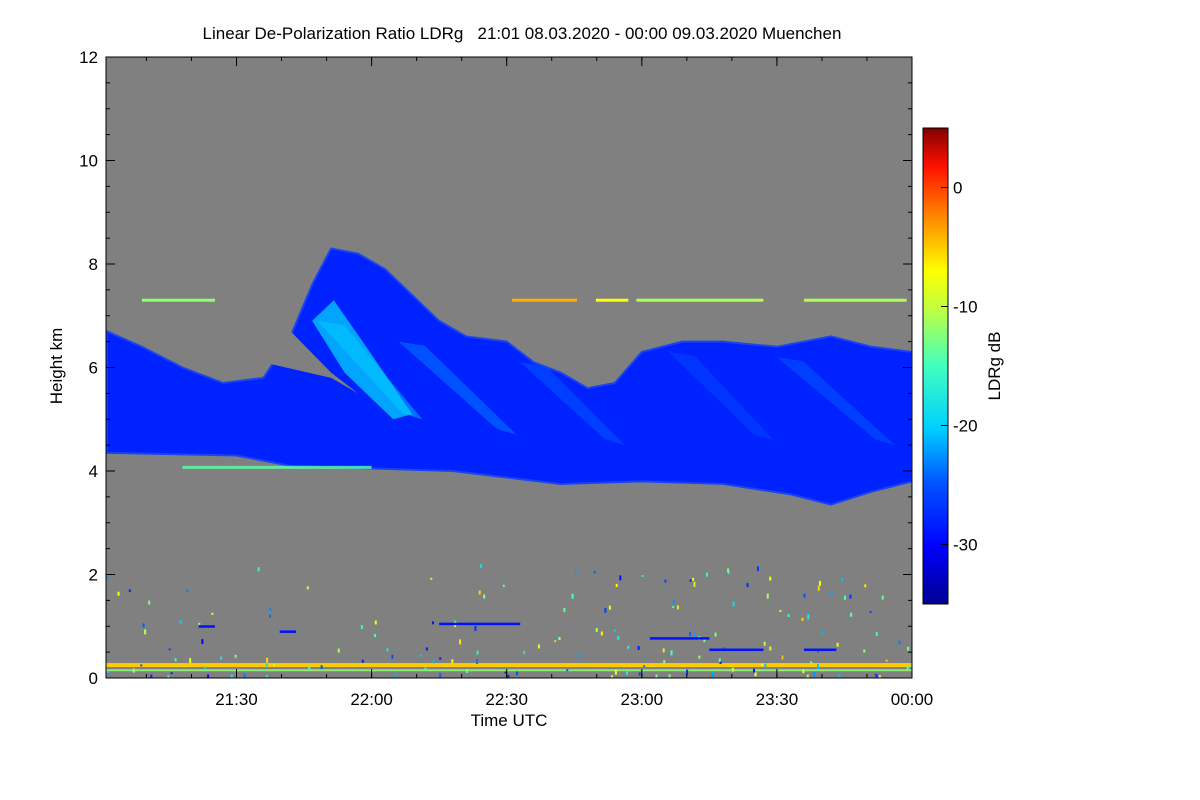 Image resolution: width=1200 pixels, height=800 pixels. I want to click on y-tick-label: 2, so click(93, 575).